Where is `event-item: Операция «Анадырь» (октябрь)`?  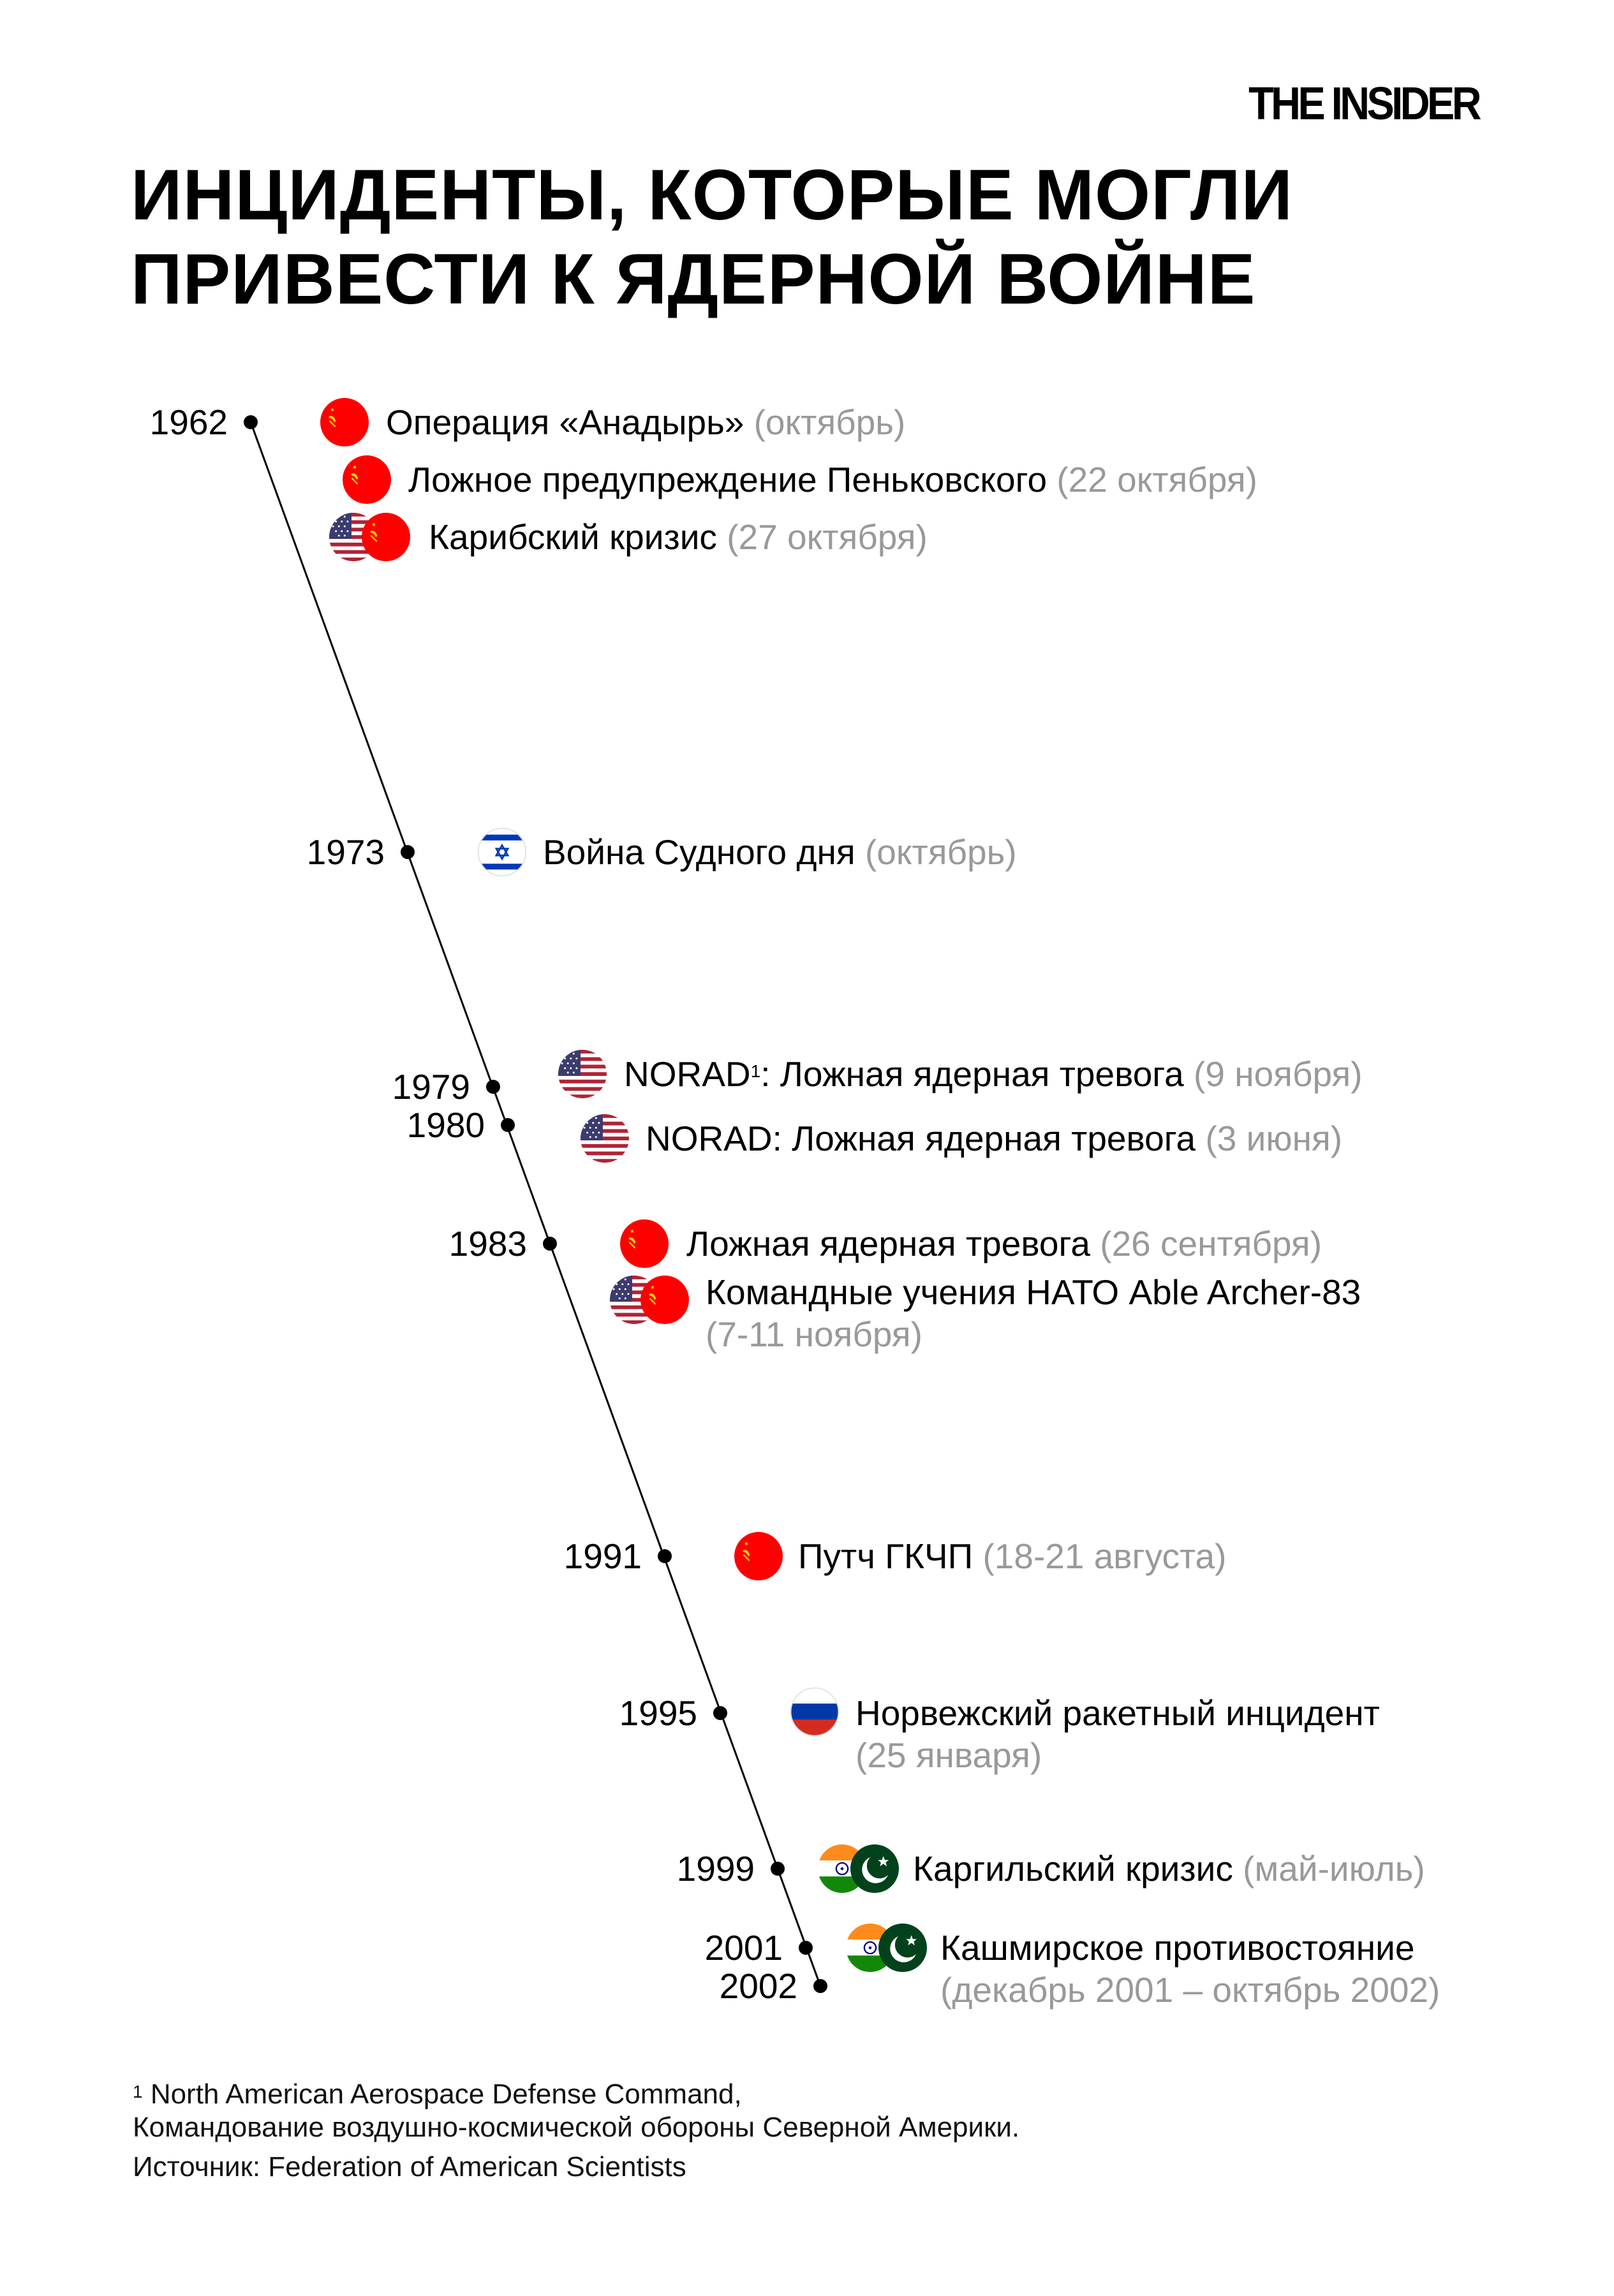 event-item: Операция «Анадырь» (октябрь) is located at coordinates (645, 422).